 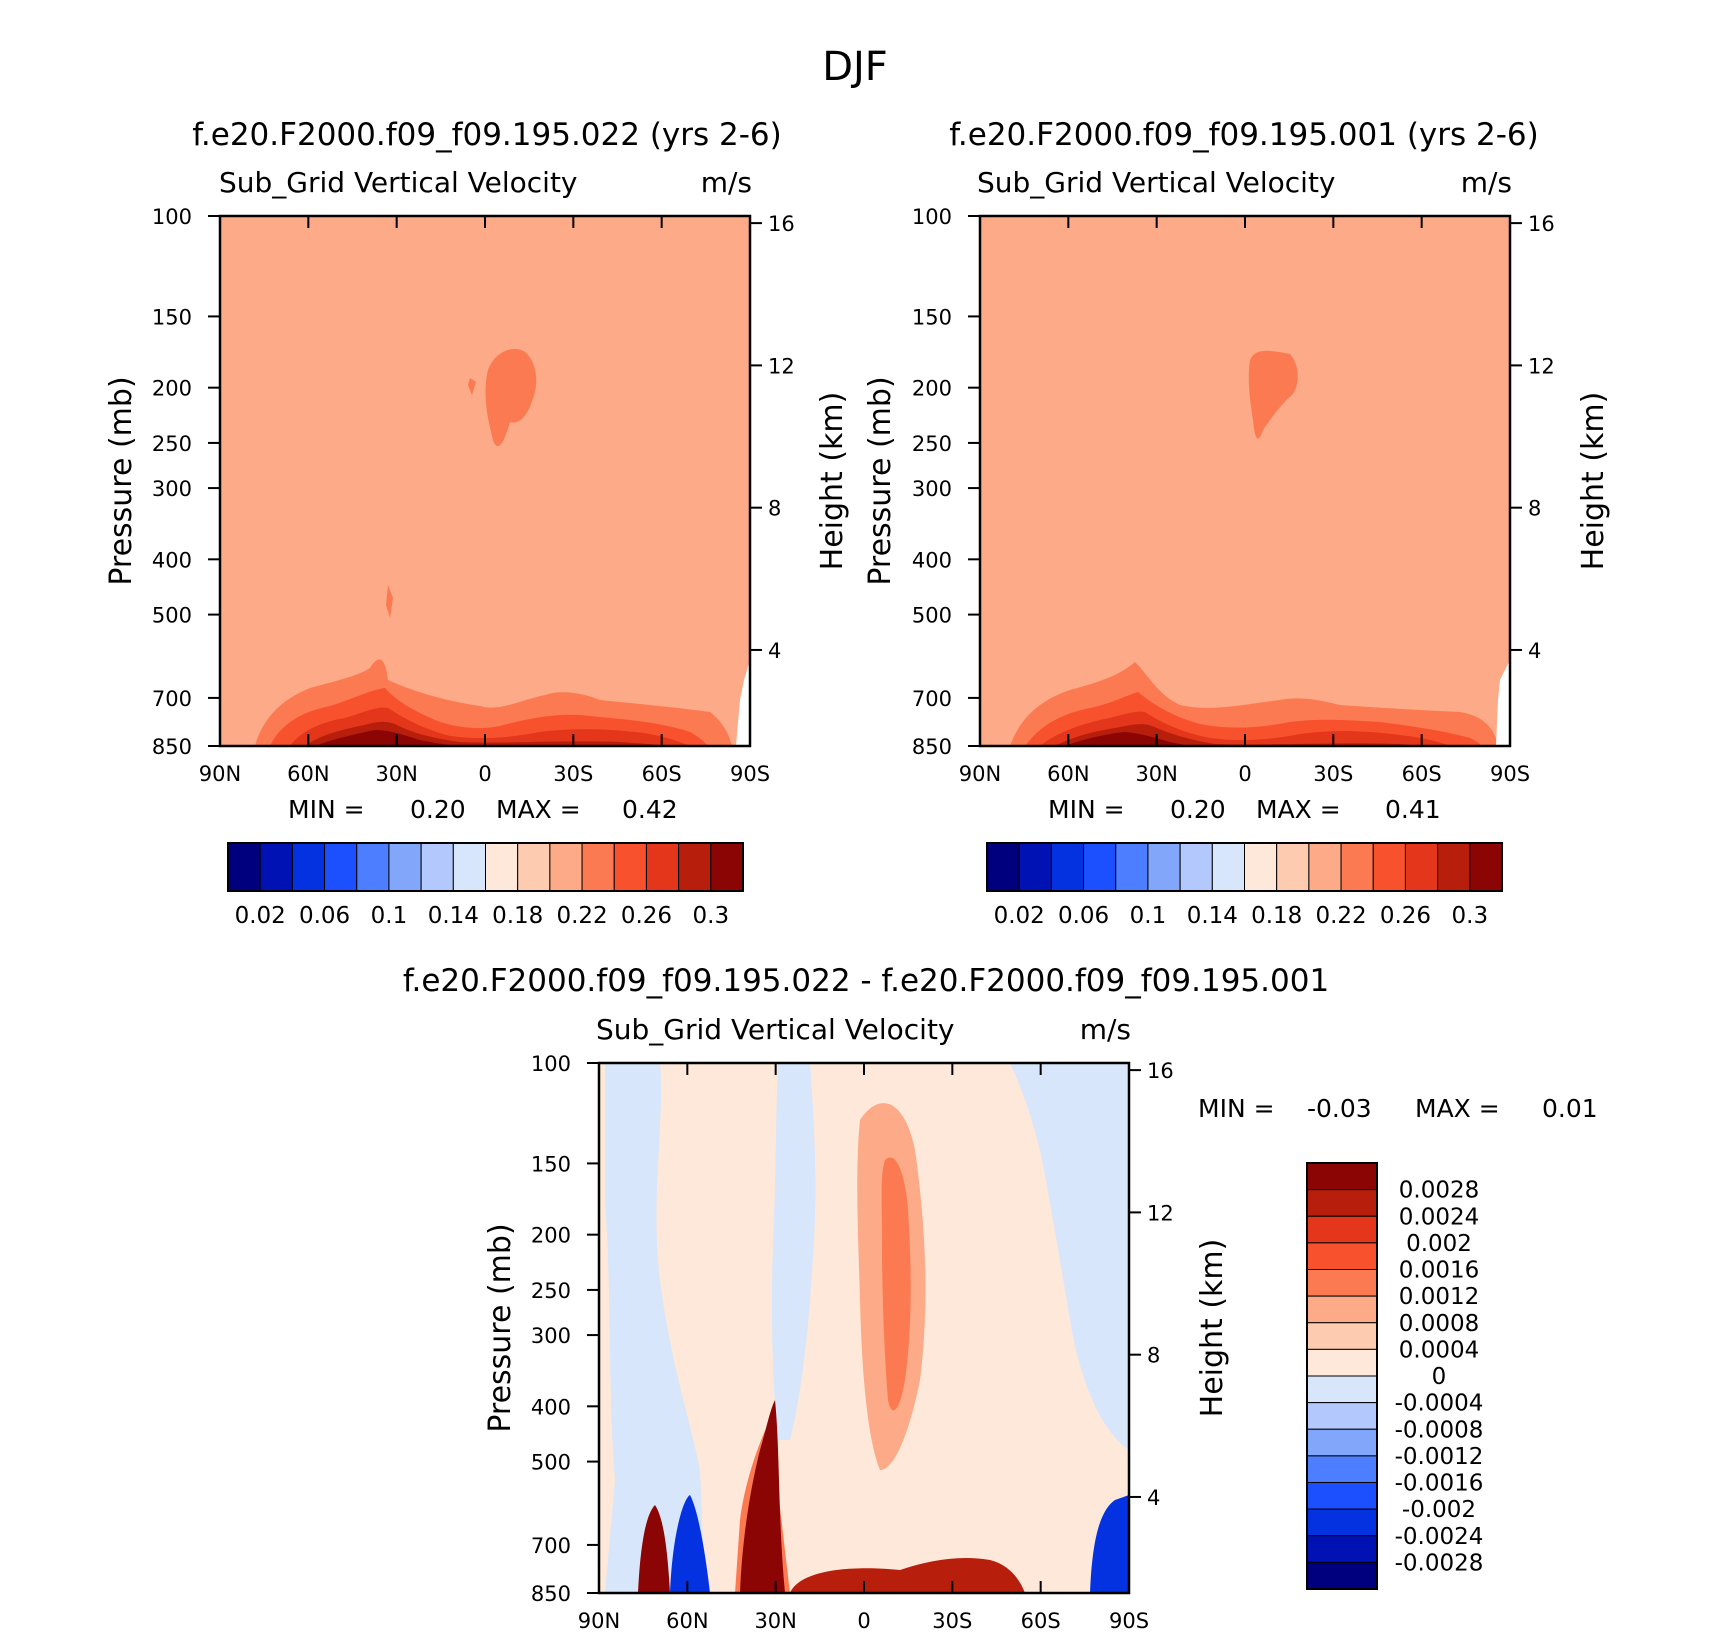 What do you see at coordinates (1244, 774) in the screenshot?
I see `panel-2-xtick-label: 0` at bounding box center [1244, 774].